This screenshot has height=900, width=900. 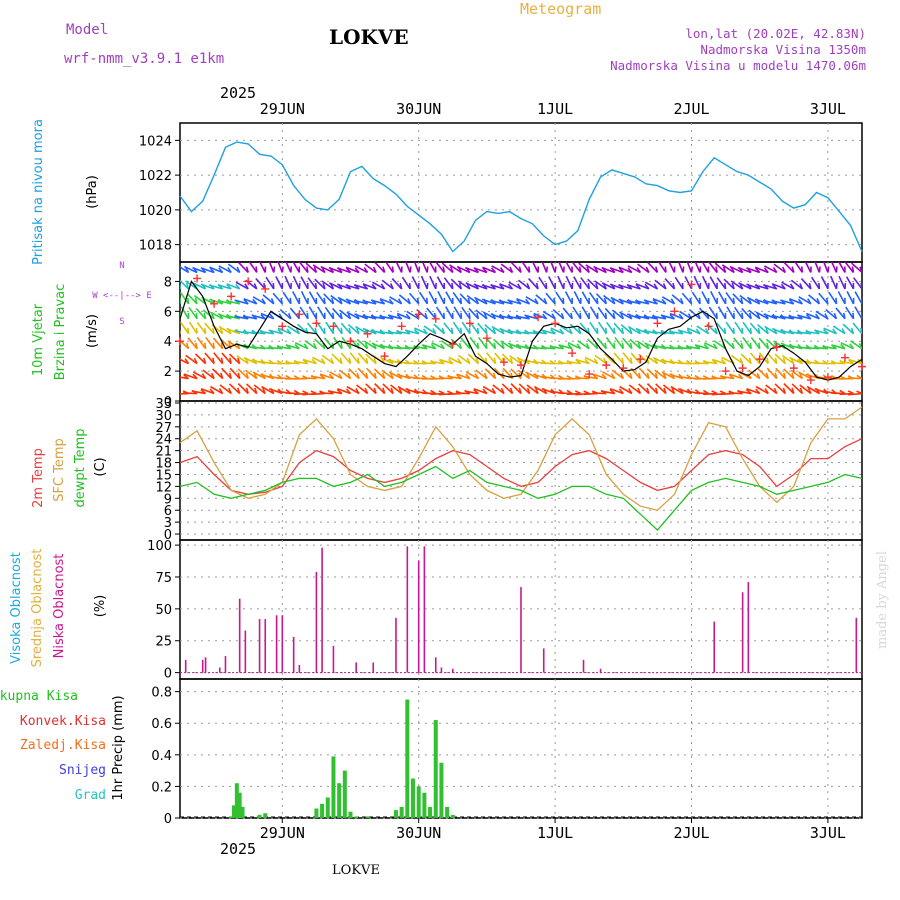 I want to click on ytick-label-cloud: 50, so click(x=163, y=610).